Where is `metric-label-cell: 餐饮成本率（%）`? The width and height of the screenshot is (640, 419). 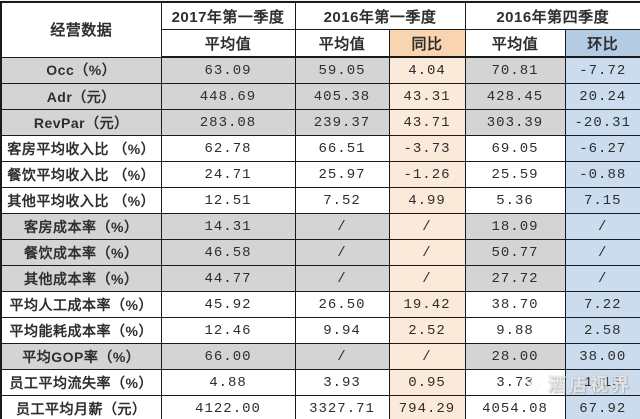 metric-label-cell: 餐饮成本率（%） is located at coordinates (81, 252).